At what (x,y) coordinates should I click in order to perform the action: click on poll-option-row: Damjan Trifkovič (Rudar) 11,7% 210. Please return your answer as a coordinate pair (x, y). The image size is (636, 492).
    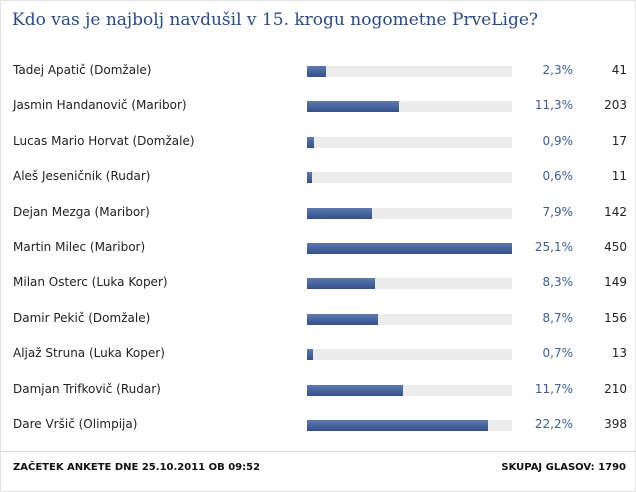
    Looking at the image, I should click on (318, 389).